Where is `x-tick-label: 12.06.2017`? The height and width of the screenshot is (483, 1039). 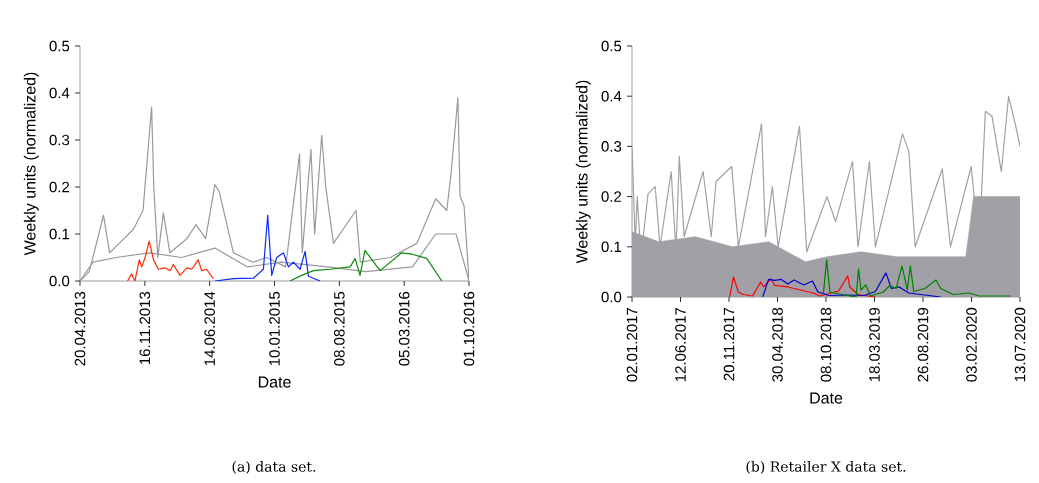
x-tick-label: 12.06.2017 is located at coordinates (680, 344).